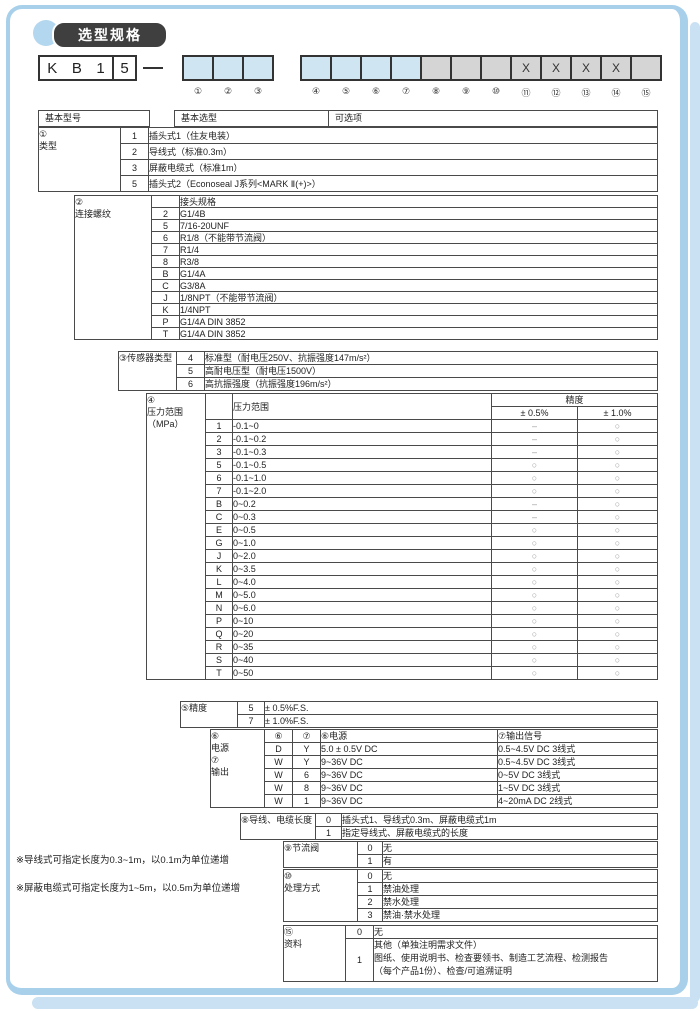 Image resolution: width=700 pixels, height=1011 pixels. Describe the element at coordinates (362, 556) in the screenshot. I see `pressure-range-value: 0~2.0` at that location.